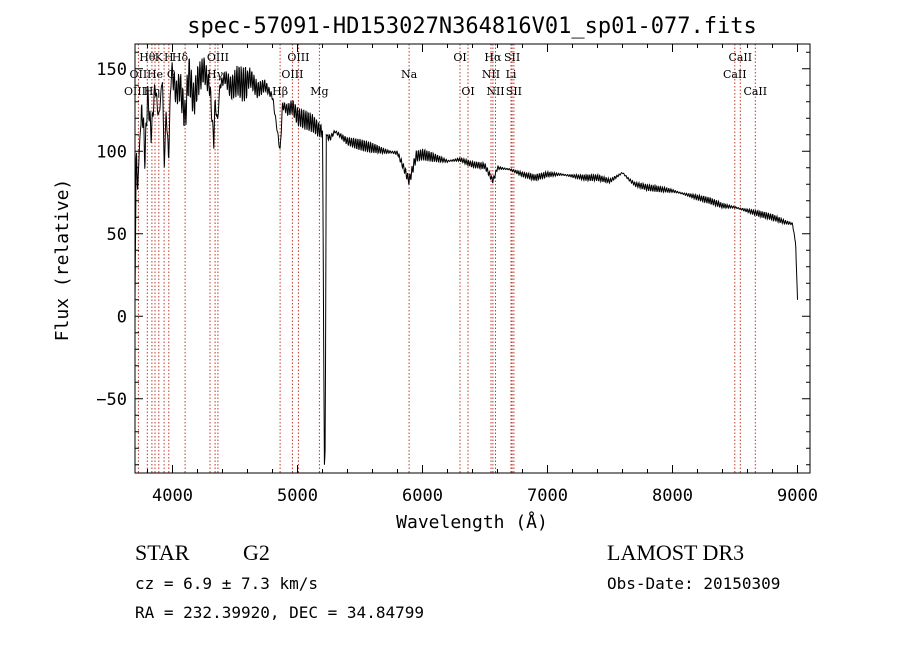 This screenshot has height=649, width=900. What do you see at coordinates (297, 496) in the screenshot?
I see `x-tick-label: 5000` at bounding box center [297, 496].